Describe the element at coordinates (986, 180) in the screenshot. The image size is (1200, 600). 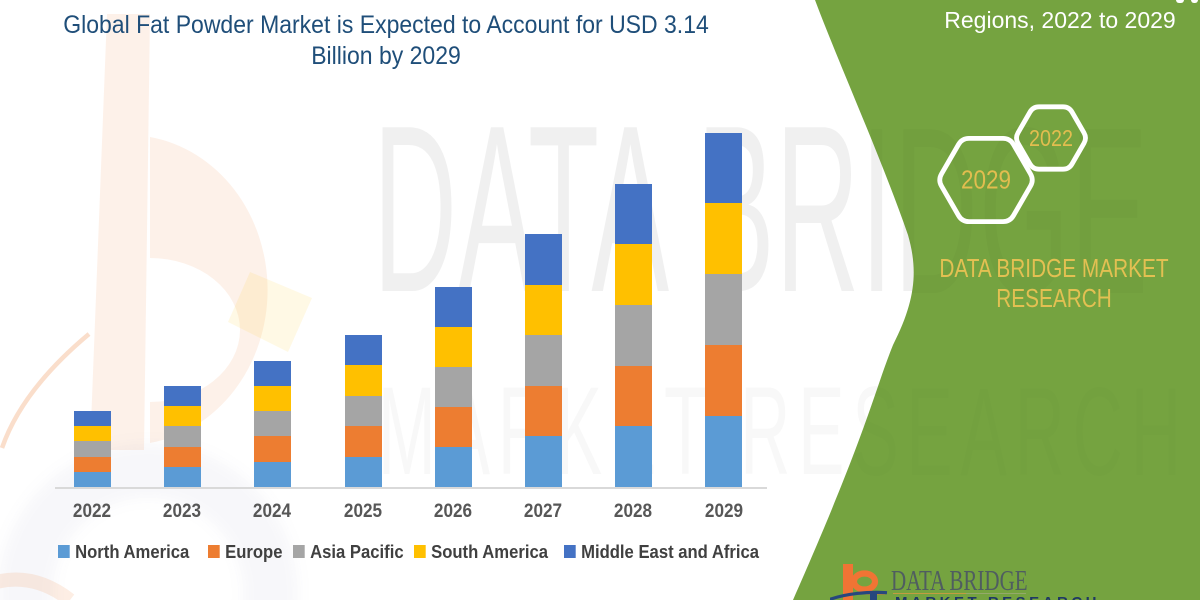
I see `svg-text: 2029` at that location.